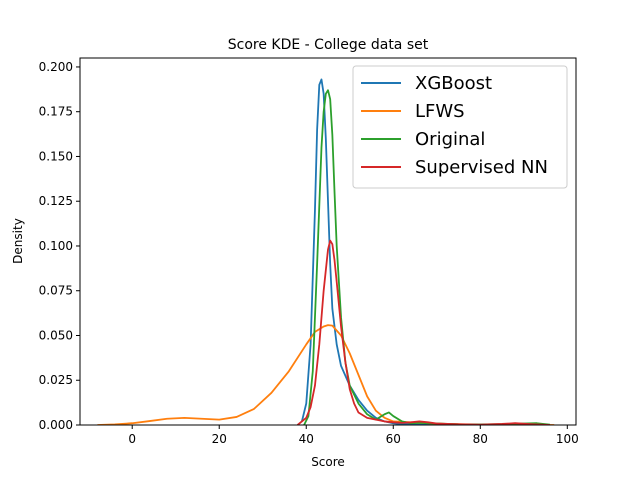  I want to click on y-tick-label: 0.150, so click(56, 156).